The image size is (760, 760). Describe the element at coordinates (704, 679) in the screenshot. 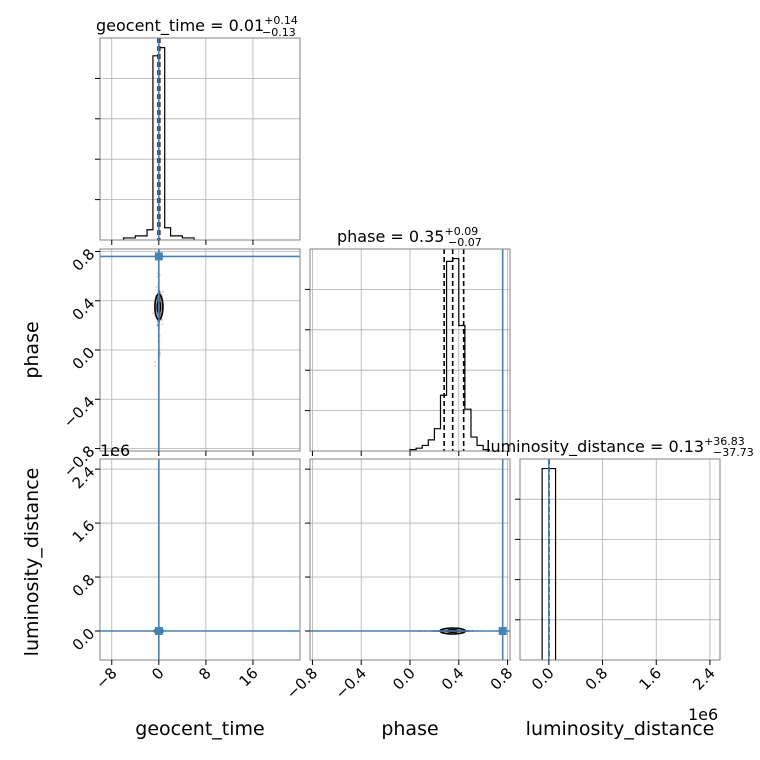

I see `x-tick-label: 2.4` at that location.